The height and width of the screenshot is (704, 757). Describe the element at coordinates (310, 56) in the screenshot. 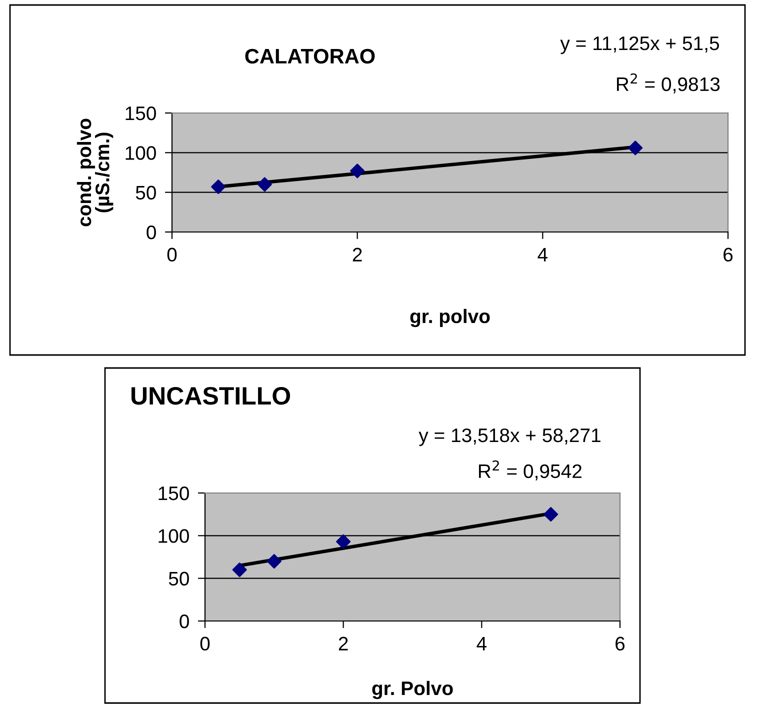

I see `chart-title: CALATORAO` at that location.